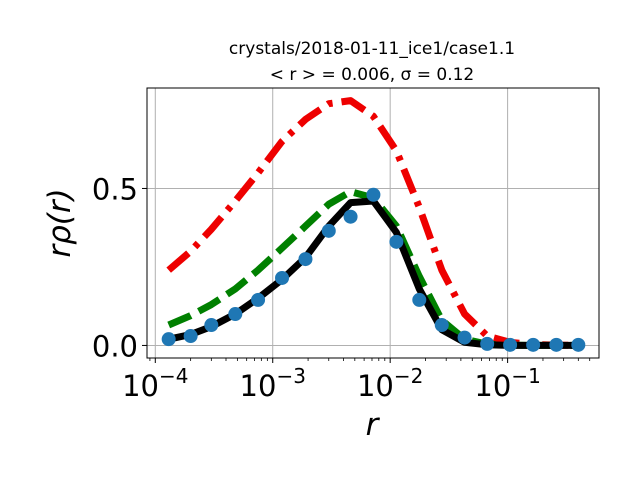 This screenshot has width=640, height=480. Describe the element at coordinates (60, 222) in the screenshot. I see `y-axis-label: rρ(r)` at that location.